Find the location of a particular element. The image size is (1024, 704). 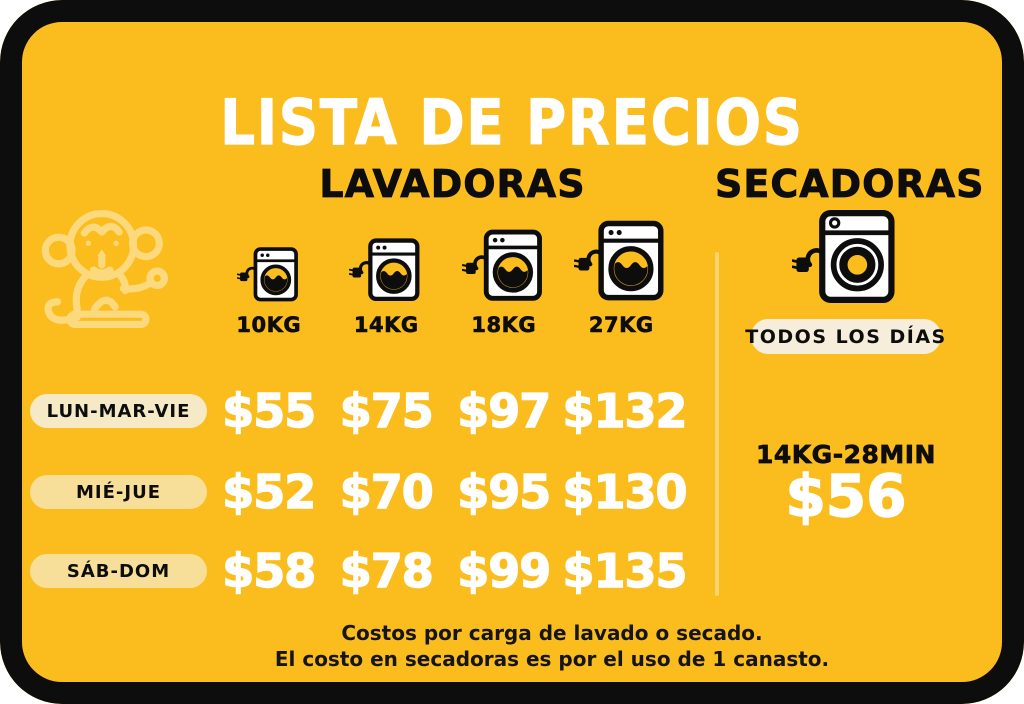

washer-14kg-icon is located at coordinates (386, 270).